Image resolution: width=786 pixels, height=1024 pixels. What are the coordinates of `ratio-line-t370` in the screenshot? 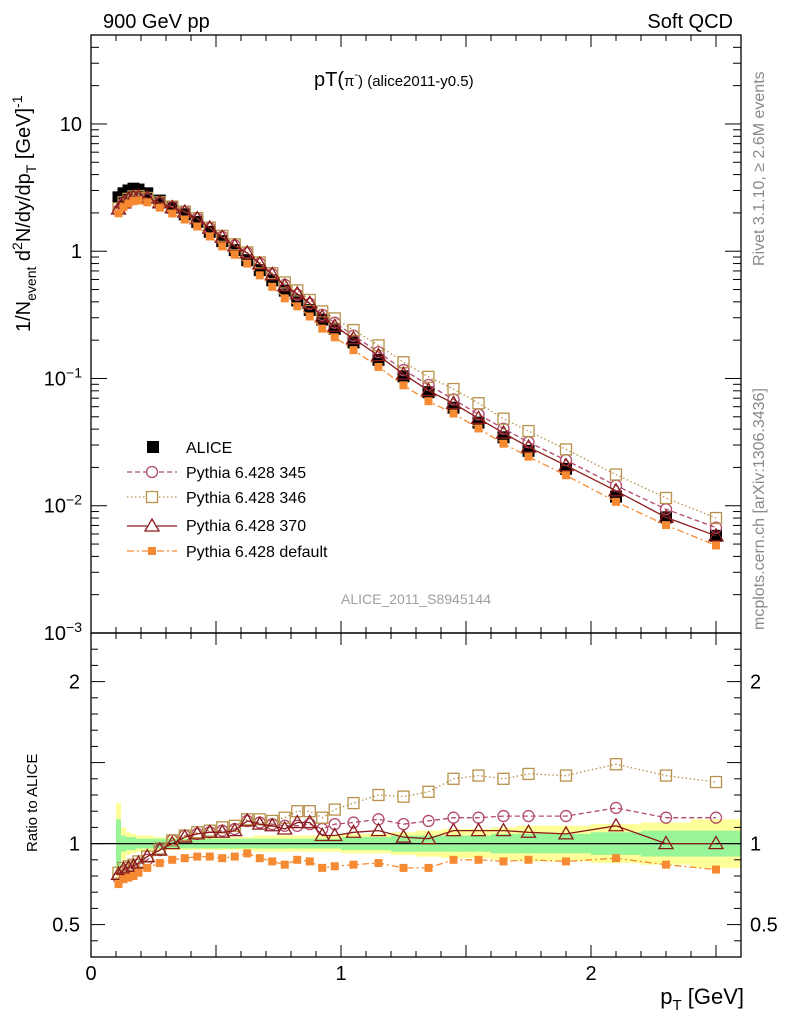 It's located at (417, 847).